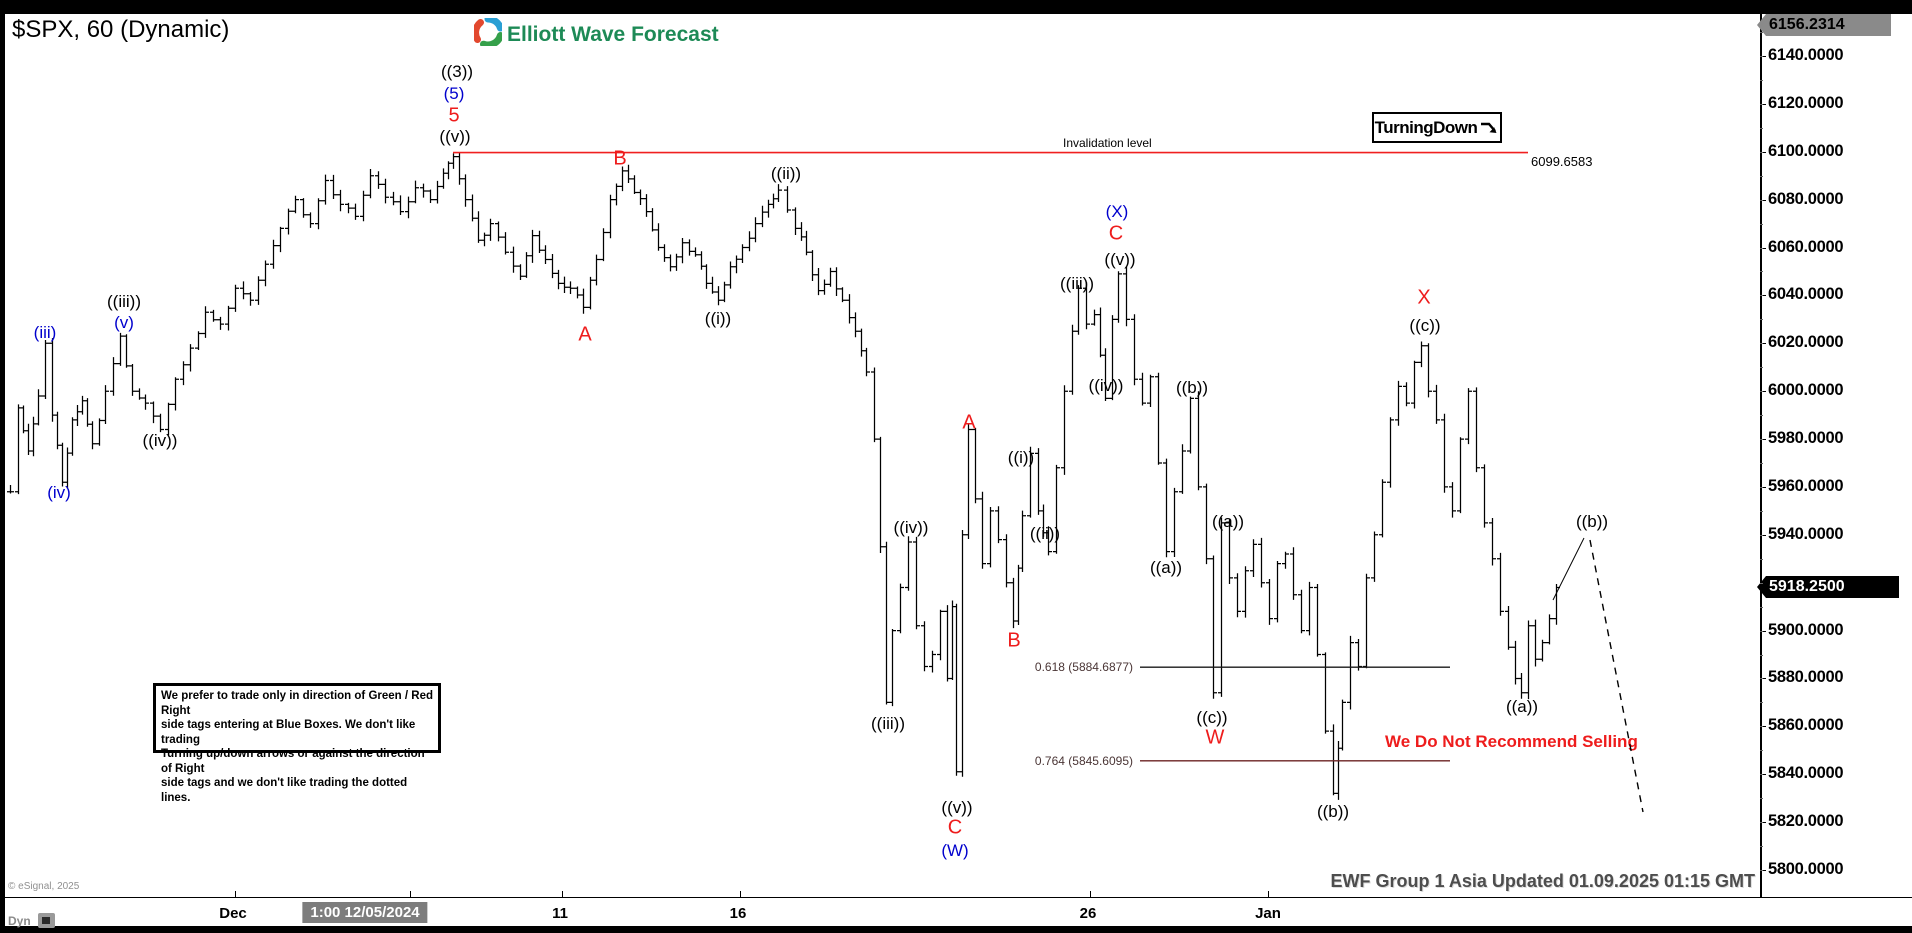  Describe the element at coordinates (1014, 640) in the screenshot. I see `wave-label: B` at that location.